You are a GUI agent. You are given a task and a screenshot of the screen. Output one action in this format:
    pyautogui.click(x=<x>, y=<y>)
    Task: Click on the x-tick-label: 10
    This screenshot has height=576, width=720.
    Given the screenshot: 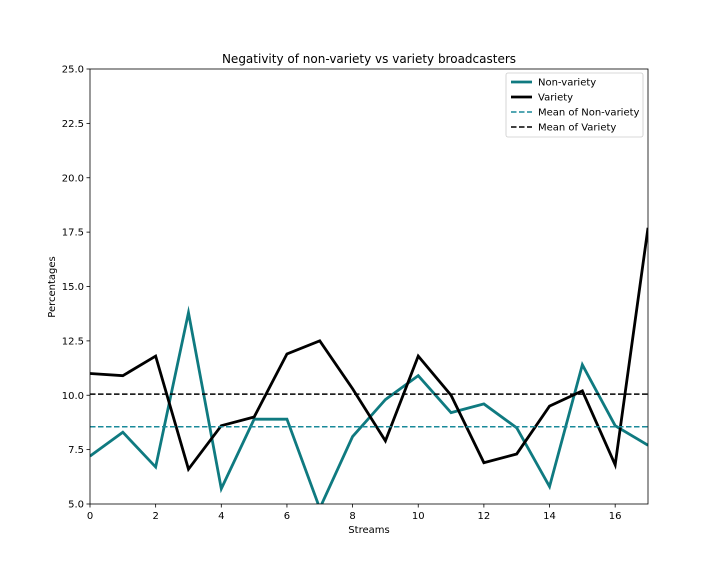 What is the action you would take?
    pyautogui.click(x=418, y=516)
    